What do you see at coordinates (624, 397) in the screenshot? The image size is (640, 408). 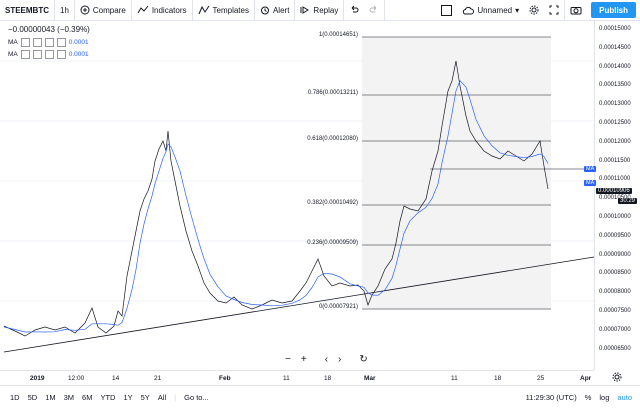 I see `auto-toggle: auto` at bounding box center [624, 397].